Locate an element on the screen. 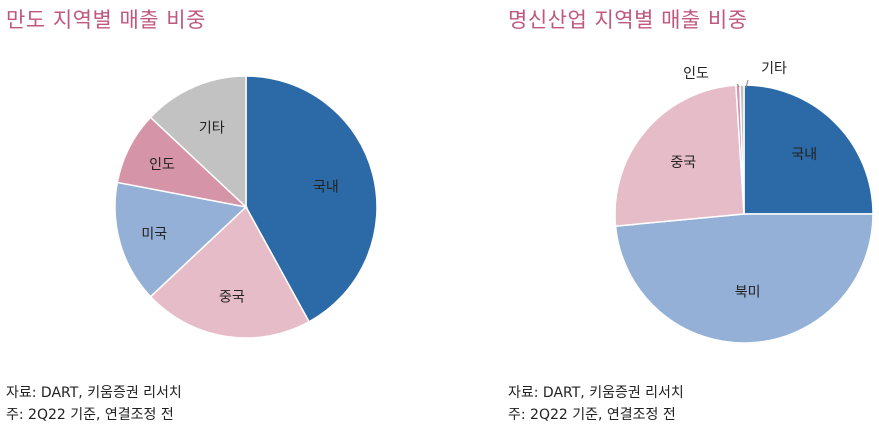  chart-title: 명신산업 지역별 매출 비중 is located at coordinates (628, 20).